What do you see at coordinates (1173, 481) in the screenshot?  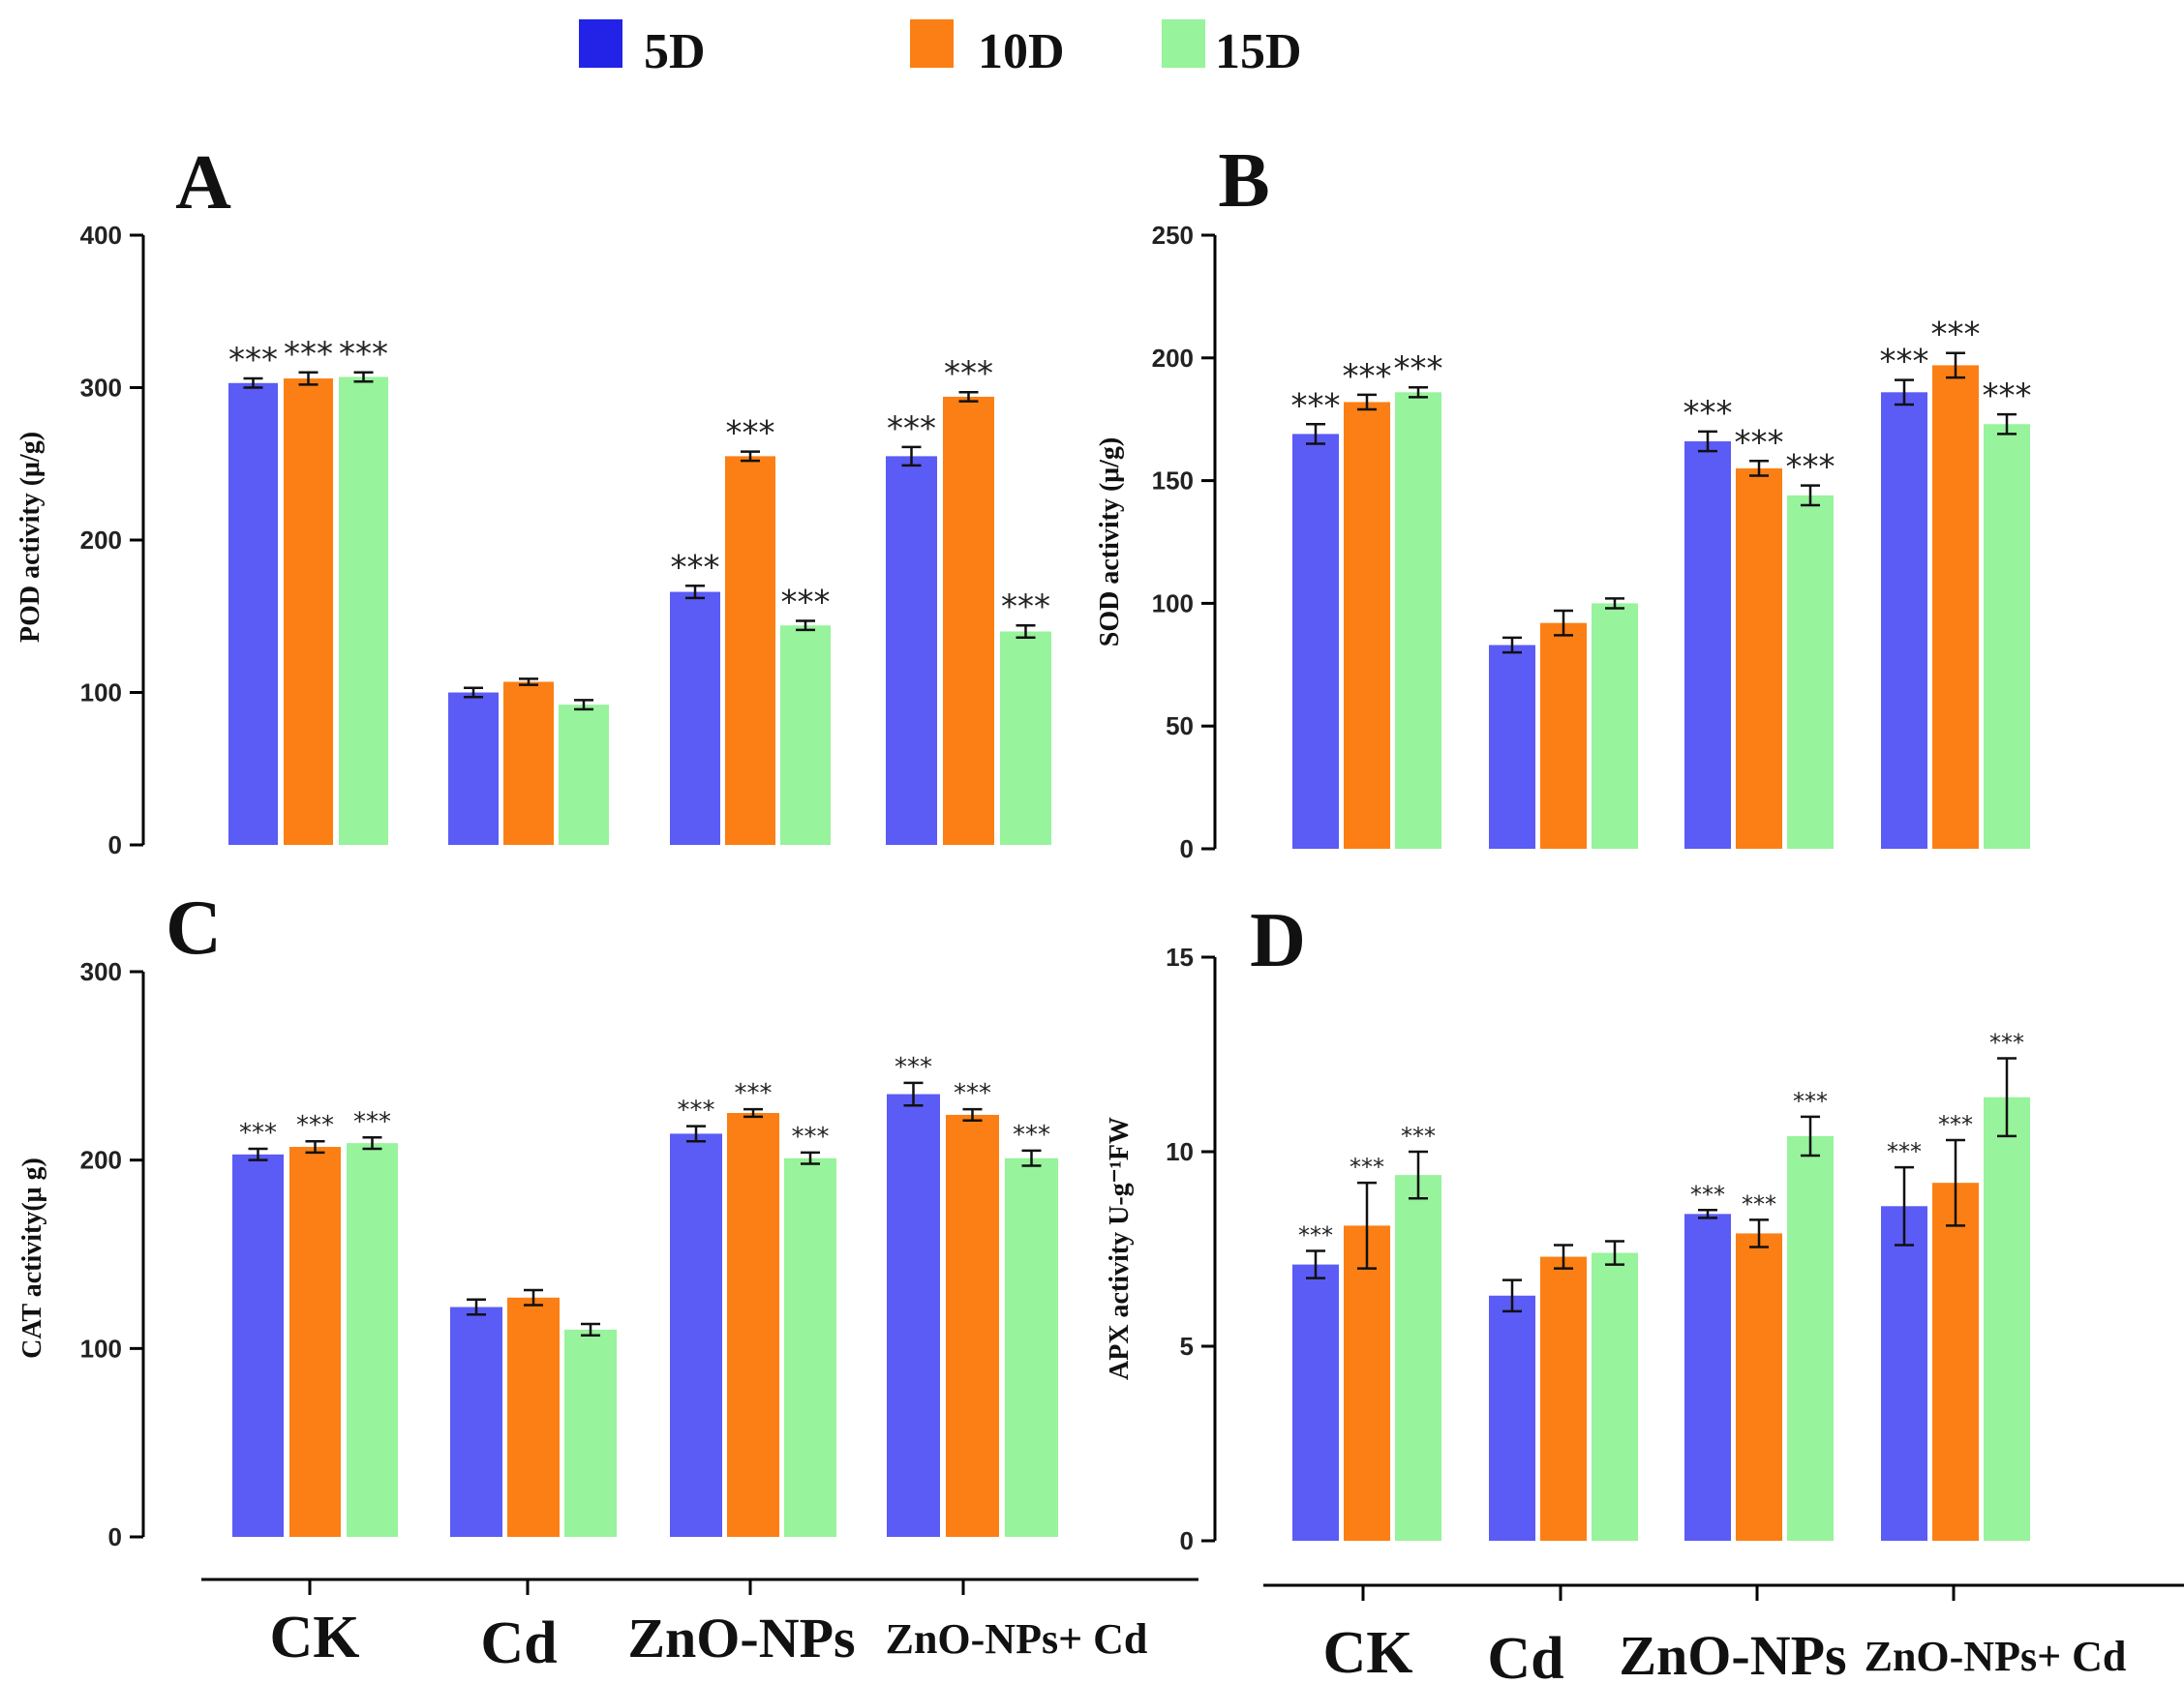 I see `y-tick-label: 150` at bounding box center [1173, 481].